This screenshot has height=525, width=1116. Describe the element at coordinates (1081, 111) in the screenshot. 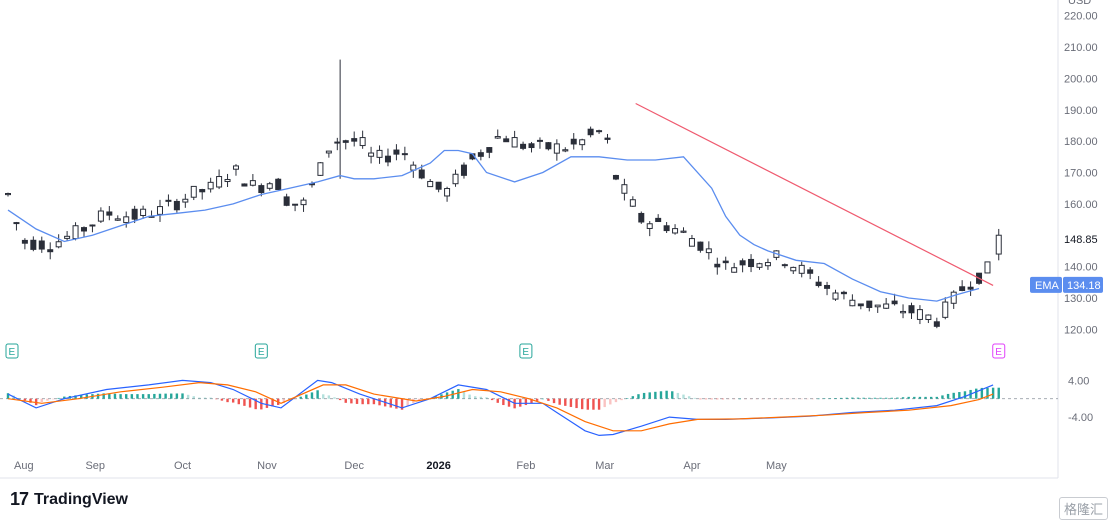

I see `price-tick-label: 190.00` at that location.